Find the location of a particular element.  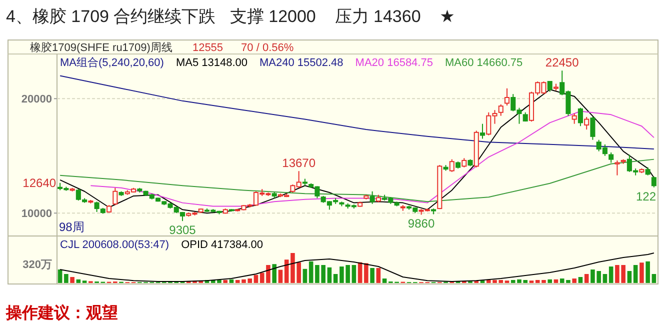

annotation: 13670 is located at coordinates (299, 163).